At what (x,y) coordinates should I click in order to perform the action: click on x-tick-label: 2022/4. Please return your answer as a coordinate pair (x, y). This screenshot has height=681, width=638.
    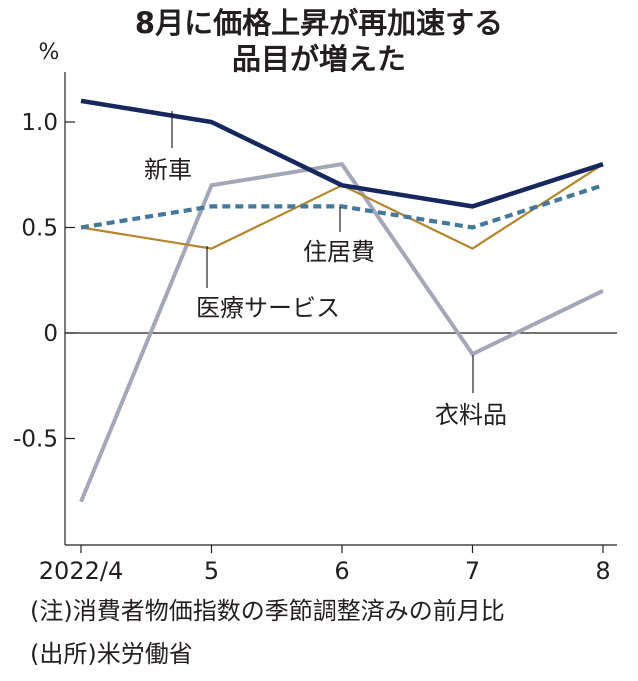
    Looking at the image, I should click on (81, 571).